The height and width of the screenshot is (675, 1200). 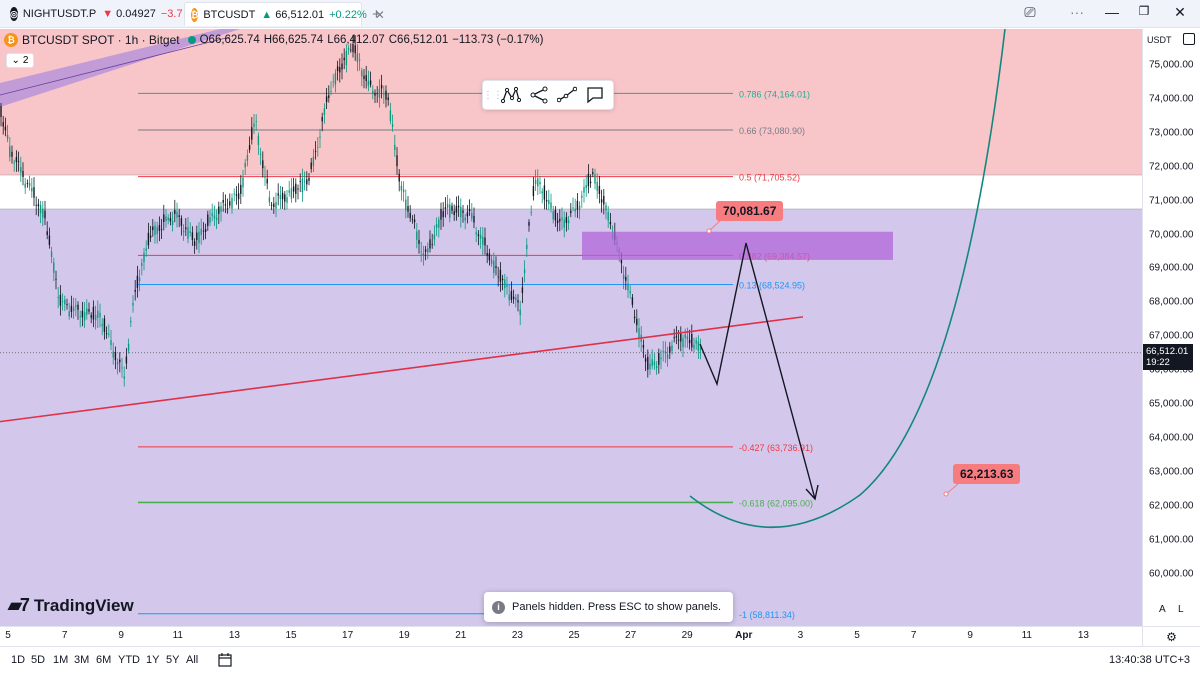 I want to click on close-tab-icon: ✕, so click(x=379, y=14).